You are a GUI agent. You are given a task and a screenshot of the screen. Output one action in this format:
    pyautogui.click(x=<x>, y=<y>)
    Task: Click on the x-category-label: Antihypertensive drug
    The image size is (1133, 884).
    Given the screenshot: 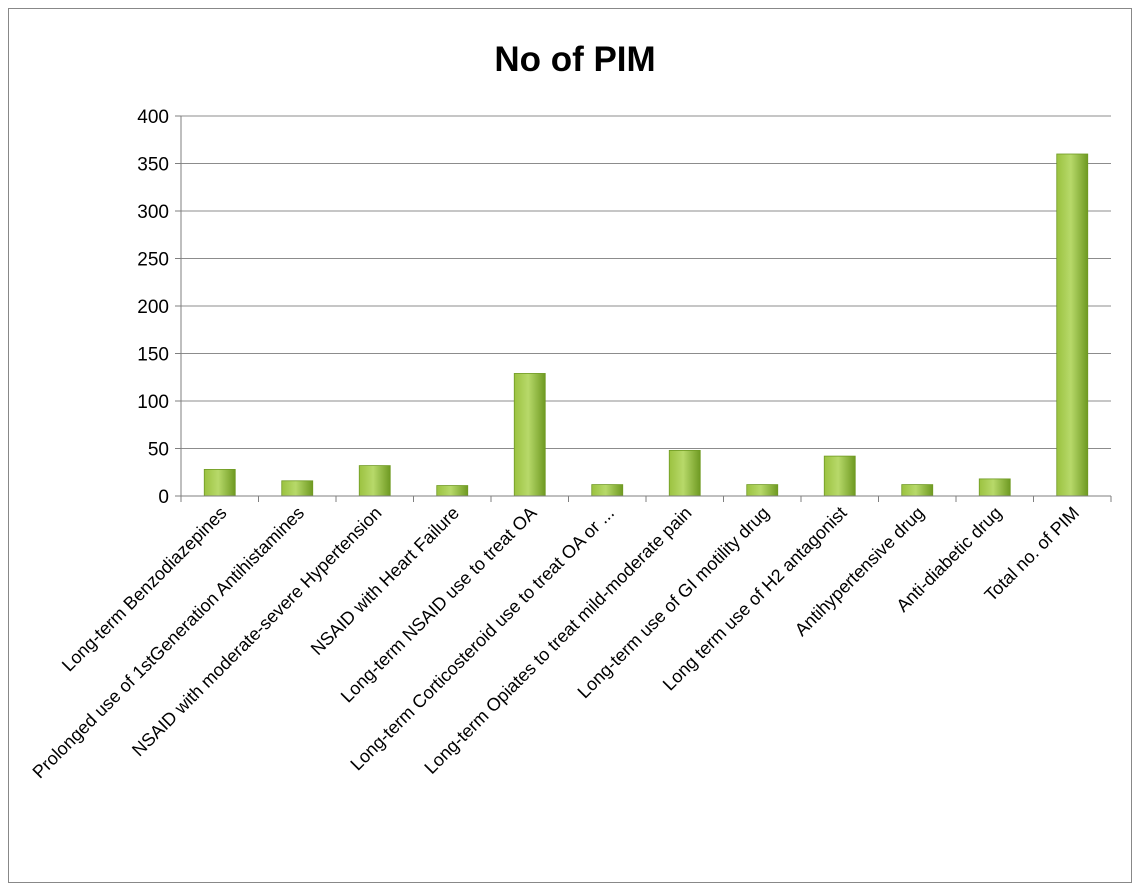 What is the action you would take?
    pyautogui.click(x=859, y=571)
    